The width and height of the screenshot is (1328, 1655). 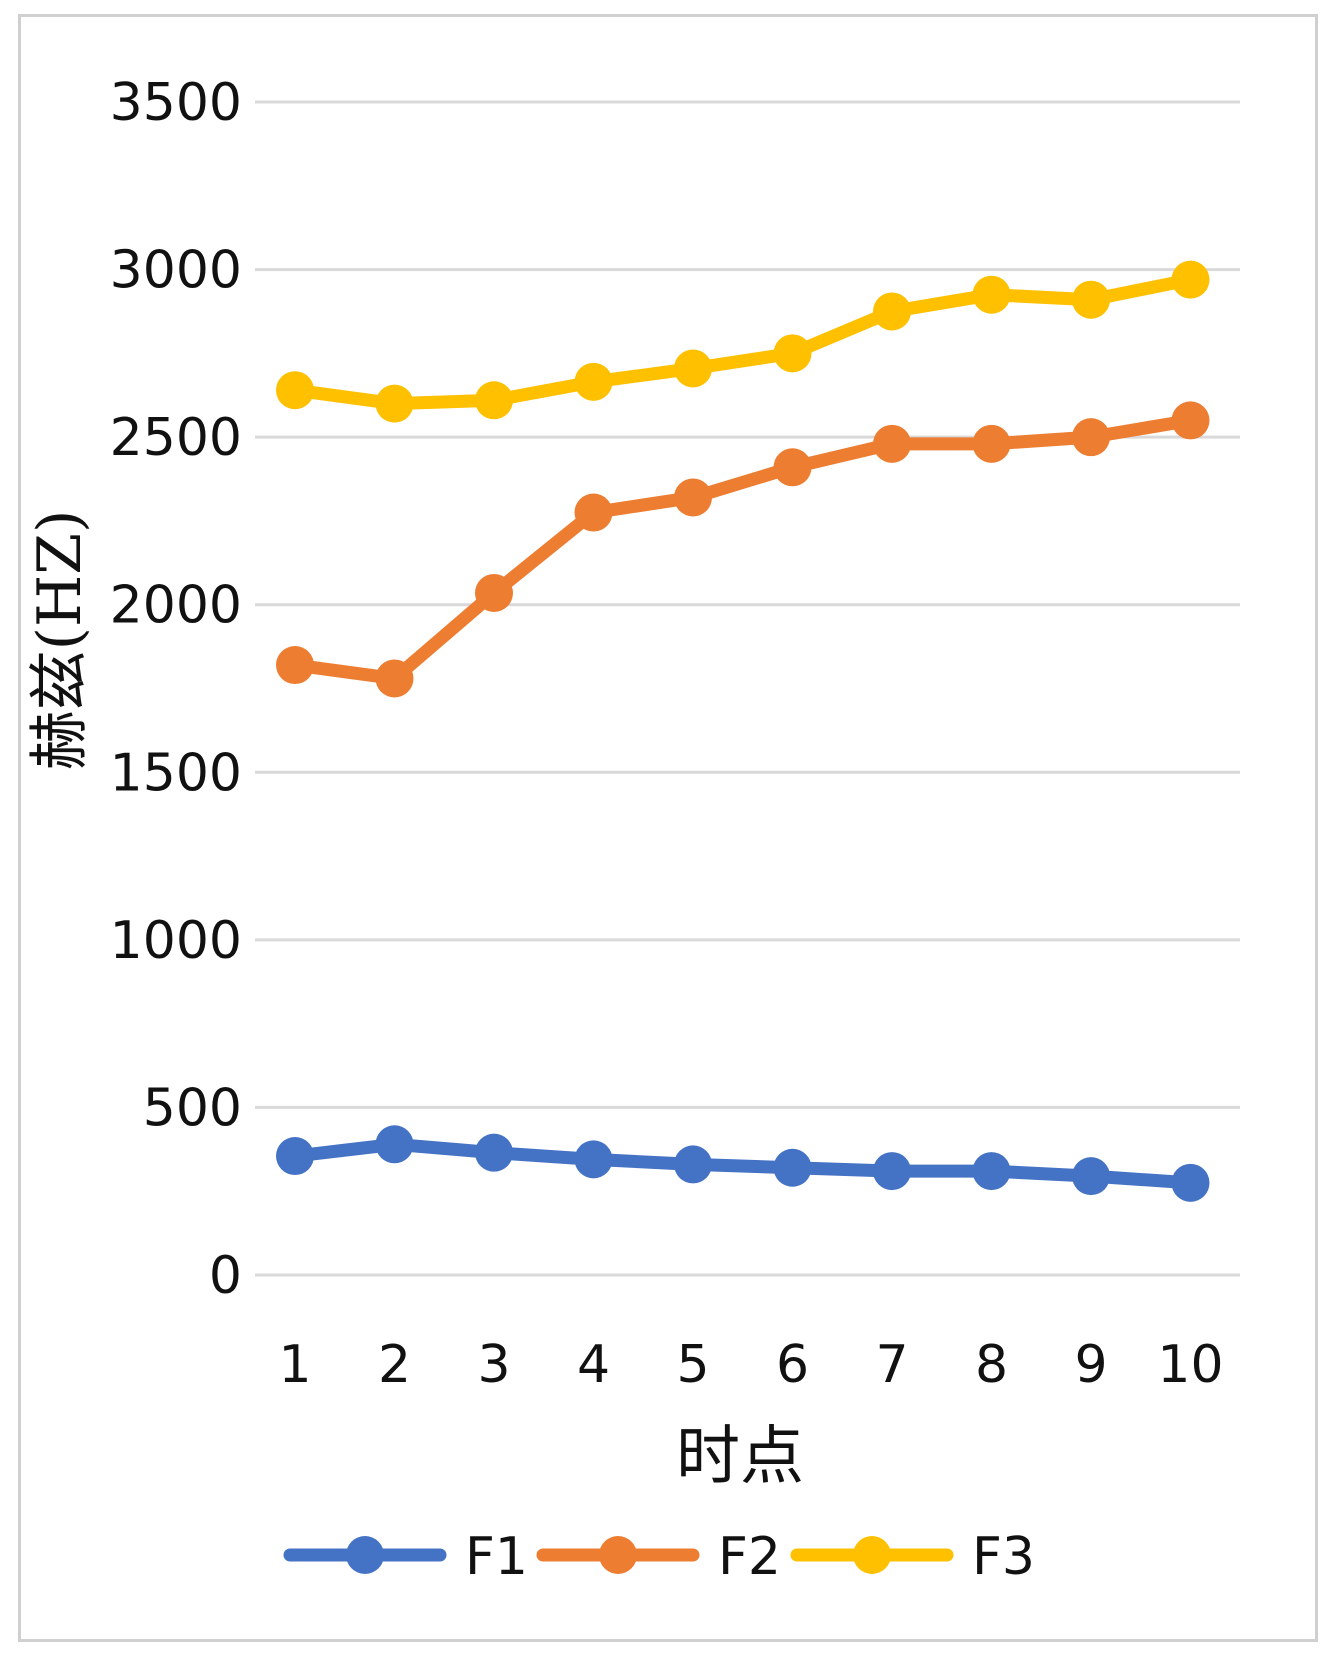 I want to click on series-f3-line, so click(x=742, y=342).